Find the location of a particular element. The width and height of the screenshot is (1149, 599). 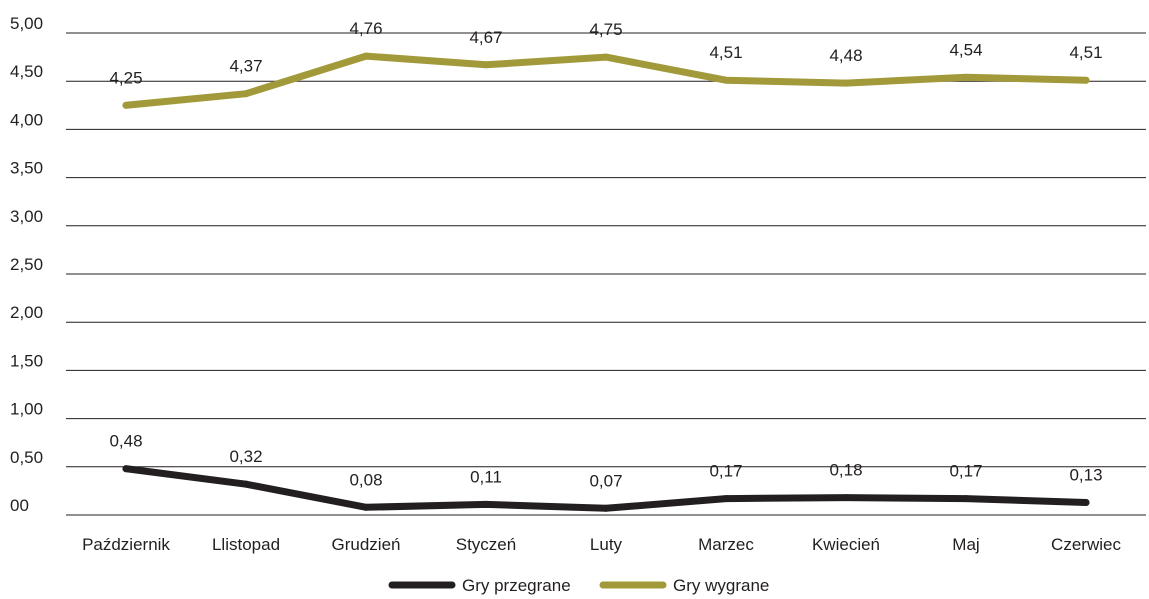

y-tick-label: 3,50 is located at coordinates (26, 168).